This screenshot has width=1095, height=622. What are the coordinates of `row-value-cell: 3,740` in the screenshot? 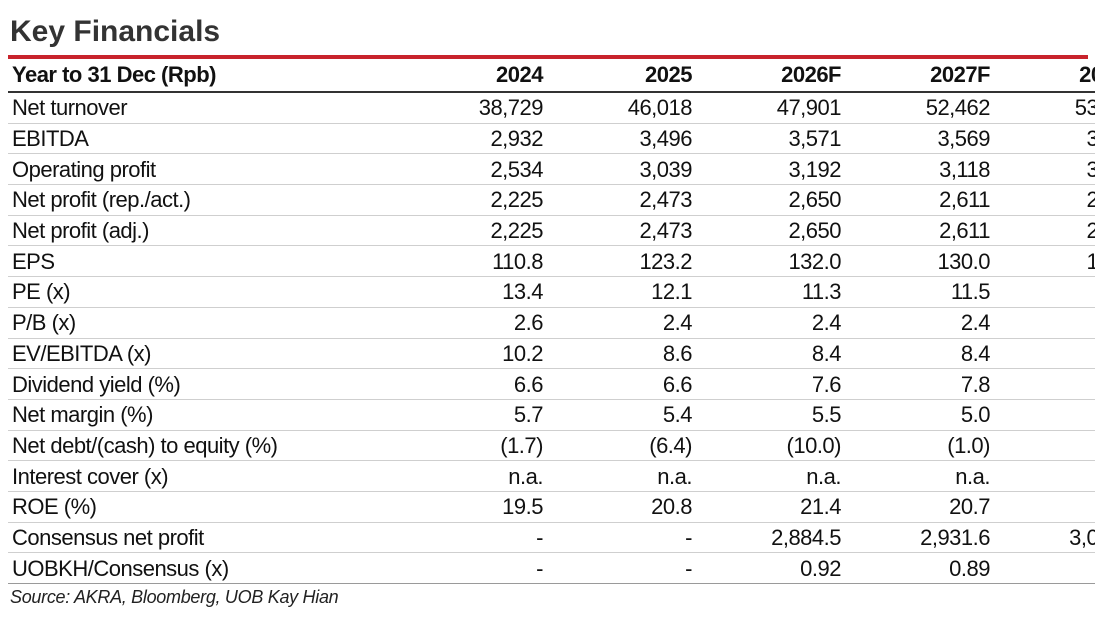 It's located at (1044, 139).